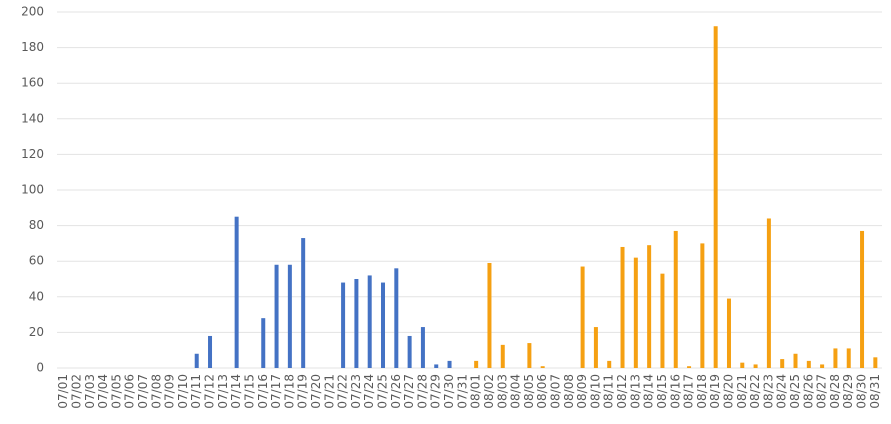 The image size is (891, 424). What do you see at coordinates (449, 391) in the screenshot?
I see `x-tick-label: 07/30` at bounding box center [449, 391].